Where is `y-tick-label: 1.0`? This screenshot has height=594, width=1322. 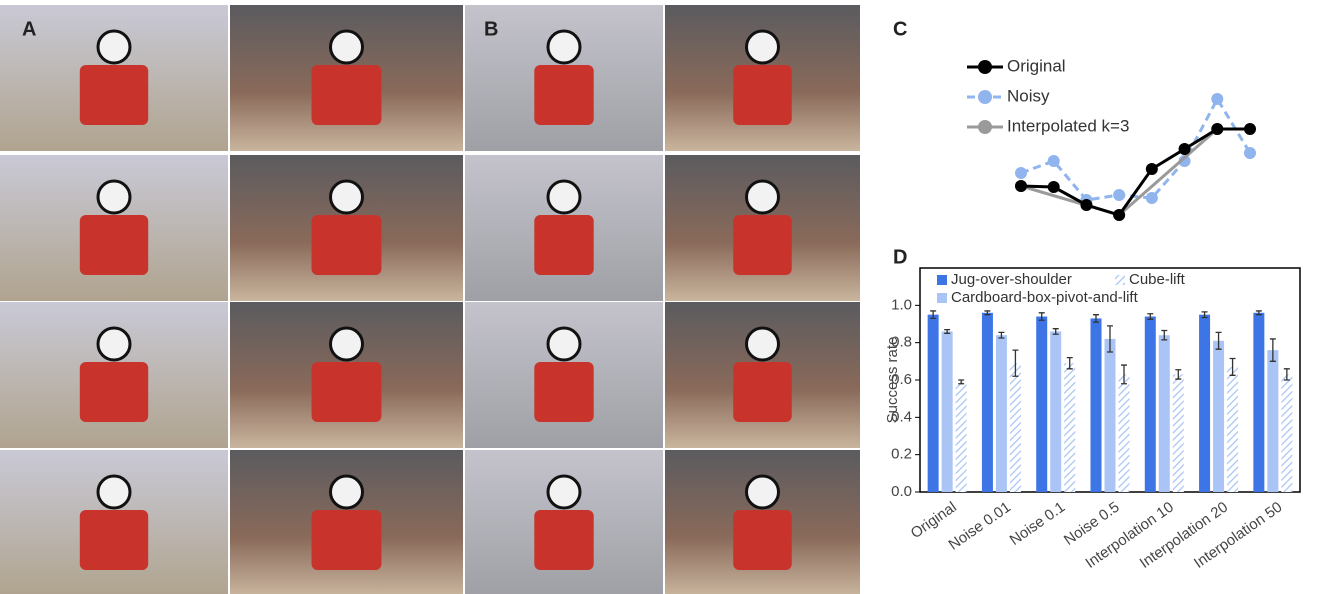 y-tick-label: 1.0 is located at coordinates (901, 304).